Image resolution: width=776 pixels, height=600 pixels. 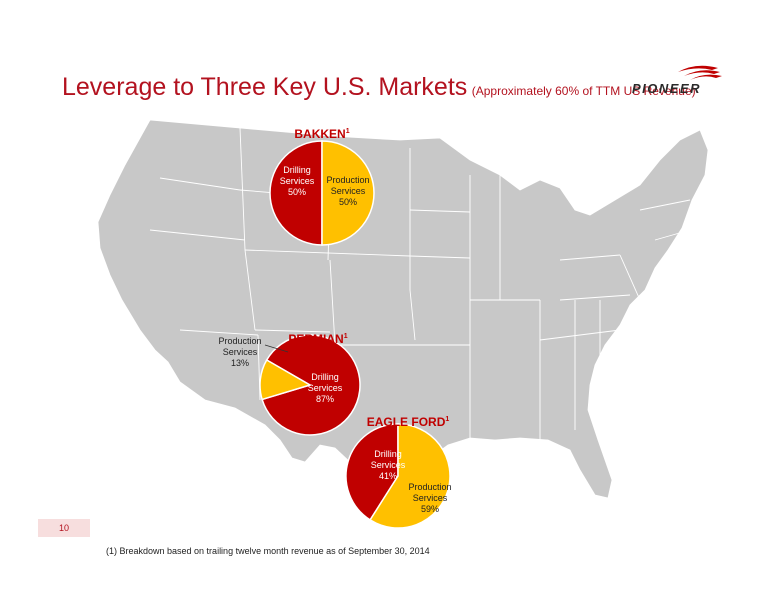 What do you see at coordinates (677, 80) in the screenshot?
I see `company-logo: PIONEER` at bounding box center [677, 80].